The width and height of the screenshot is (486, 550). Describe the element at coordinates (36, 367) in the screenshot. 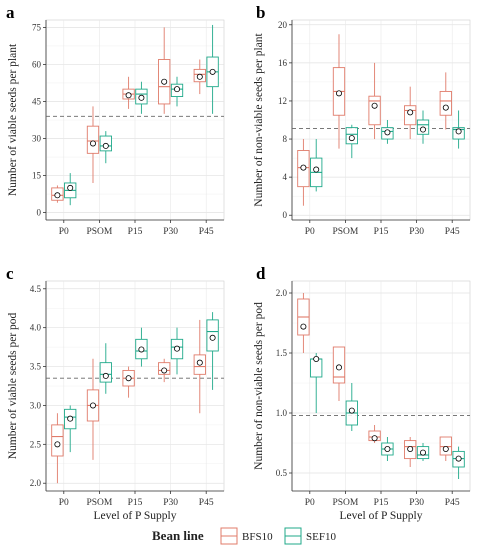

I see `y-tick-label: 3.5` at that location.